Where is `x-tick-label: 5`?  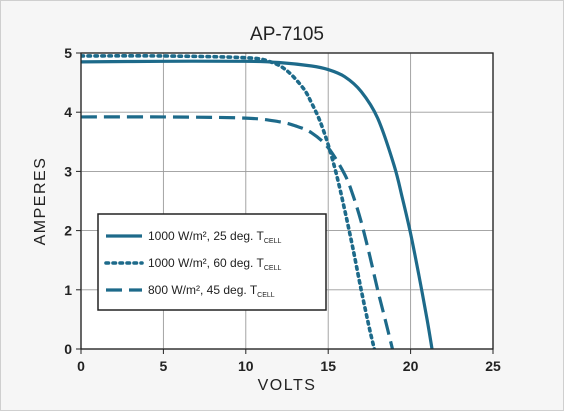 x-tick-label: 5 is located at coordinates (164, 366).